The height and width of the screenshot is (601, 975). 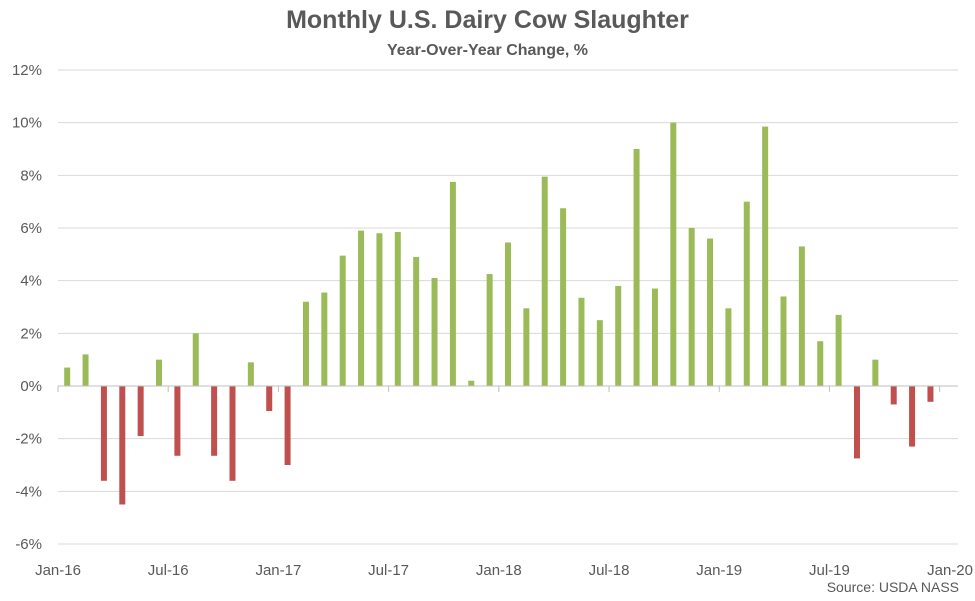 I want to click on y-tick-label: 12%, so click(x=27, y=70).